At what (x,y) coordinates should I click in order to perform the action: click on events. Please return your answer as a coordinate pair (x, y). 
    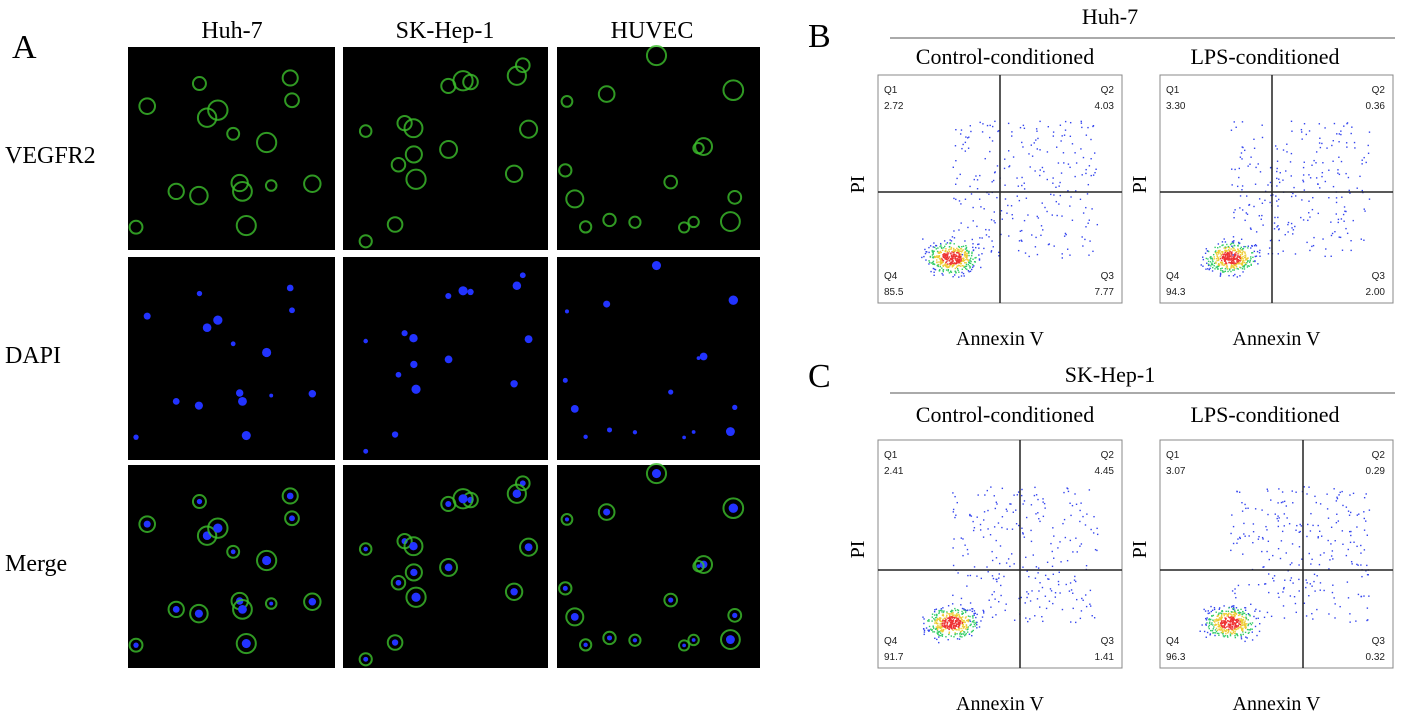
    Looking at the image, I should click on (1010, 565).